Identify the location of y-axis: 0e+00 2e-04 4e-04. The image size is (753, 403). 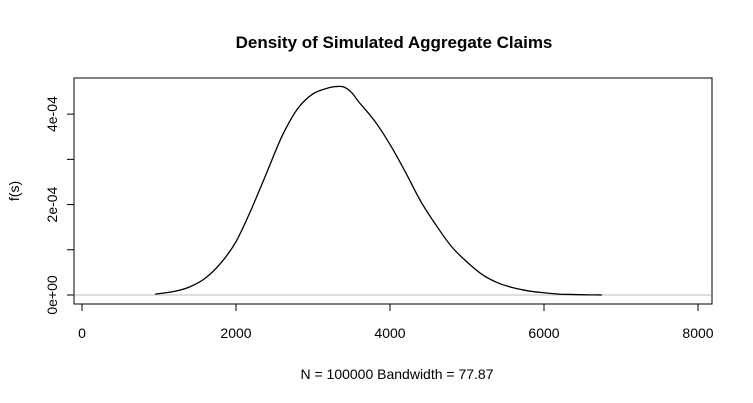
(59, 205).